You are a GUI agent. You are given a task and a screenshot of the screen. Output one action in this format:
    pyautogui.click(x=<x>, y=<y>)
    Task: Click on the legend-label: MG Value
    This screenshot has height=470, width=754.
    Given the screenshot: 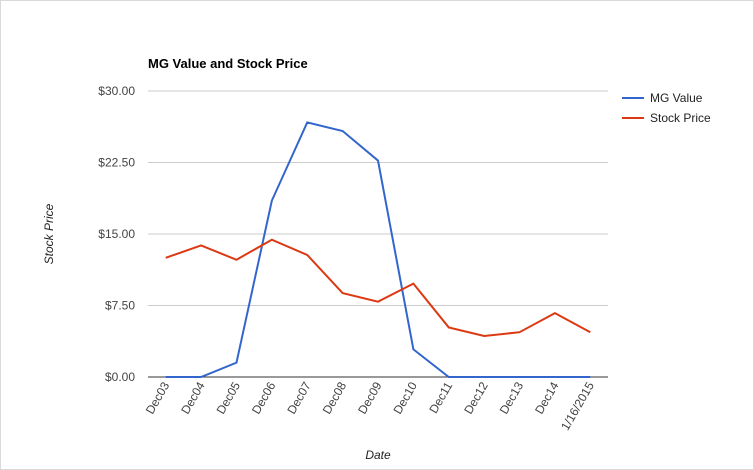 What is the action you would take?
    pyautogui.click(x=676, y=98)
    